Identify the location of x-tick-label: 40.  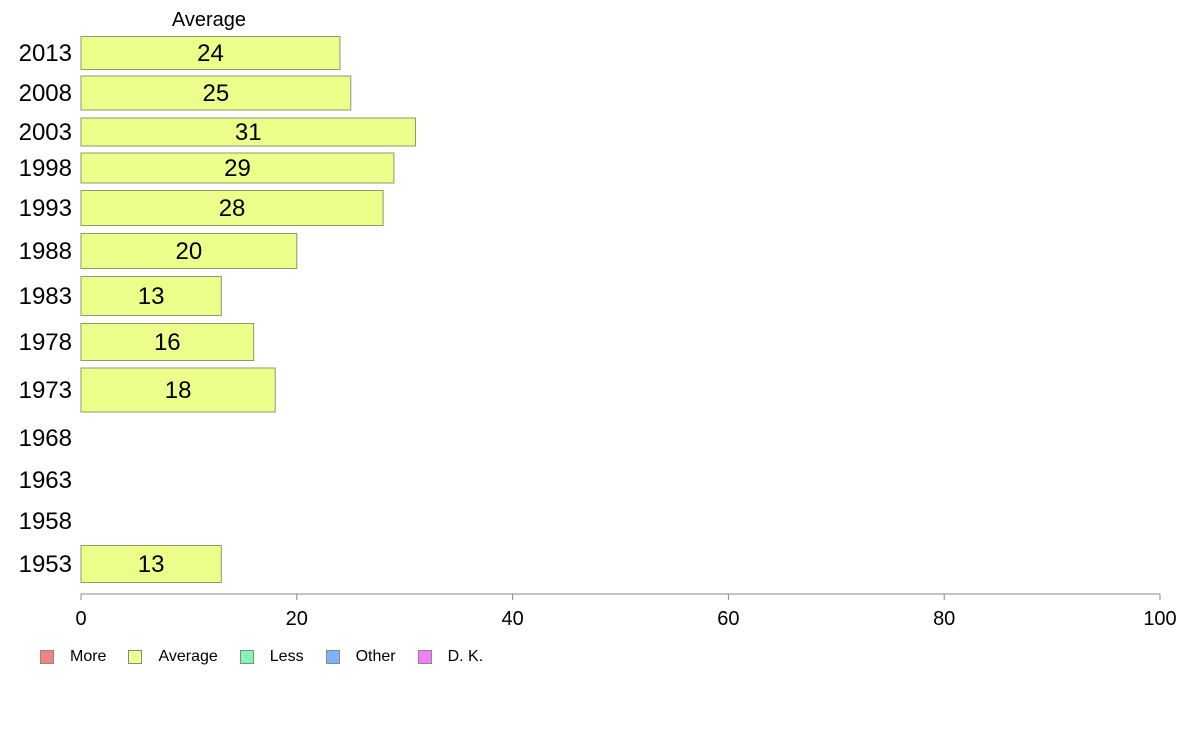
(512, 619).